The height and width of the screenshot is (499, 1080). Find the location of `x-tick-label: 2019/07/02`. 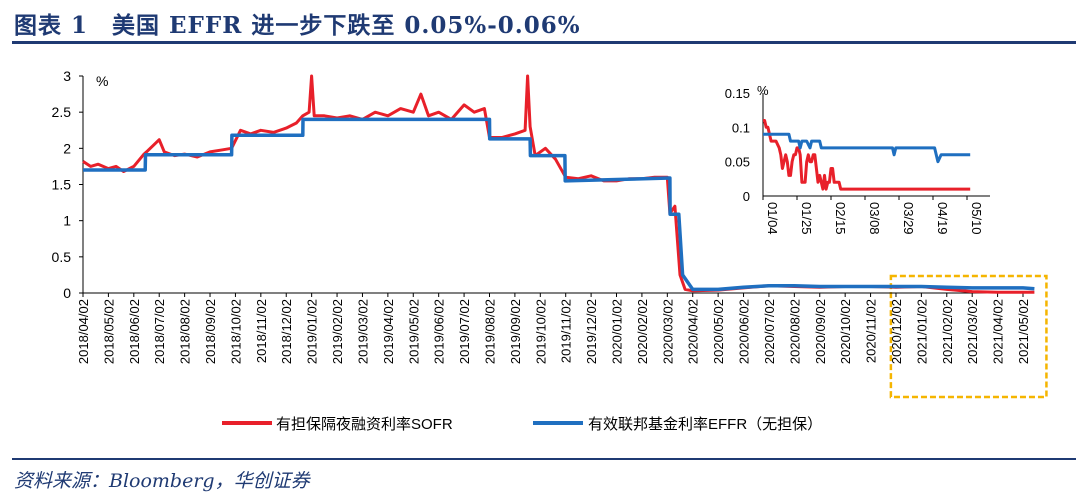

x-tick-label: 2019/07/02 is located at coordinates (464, 331).